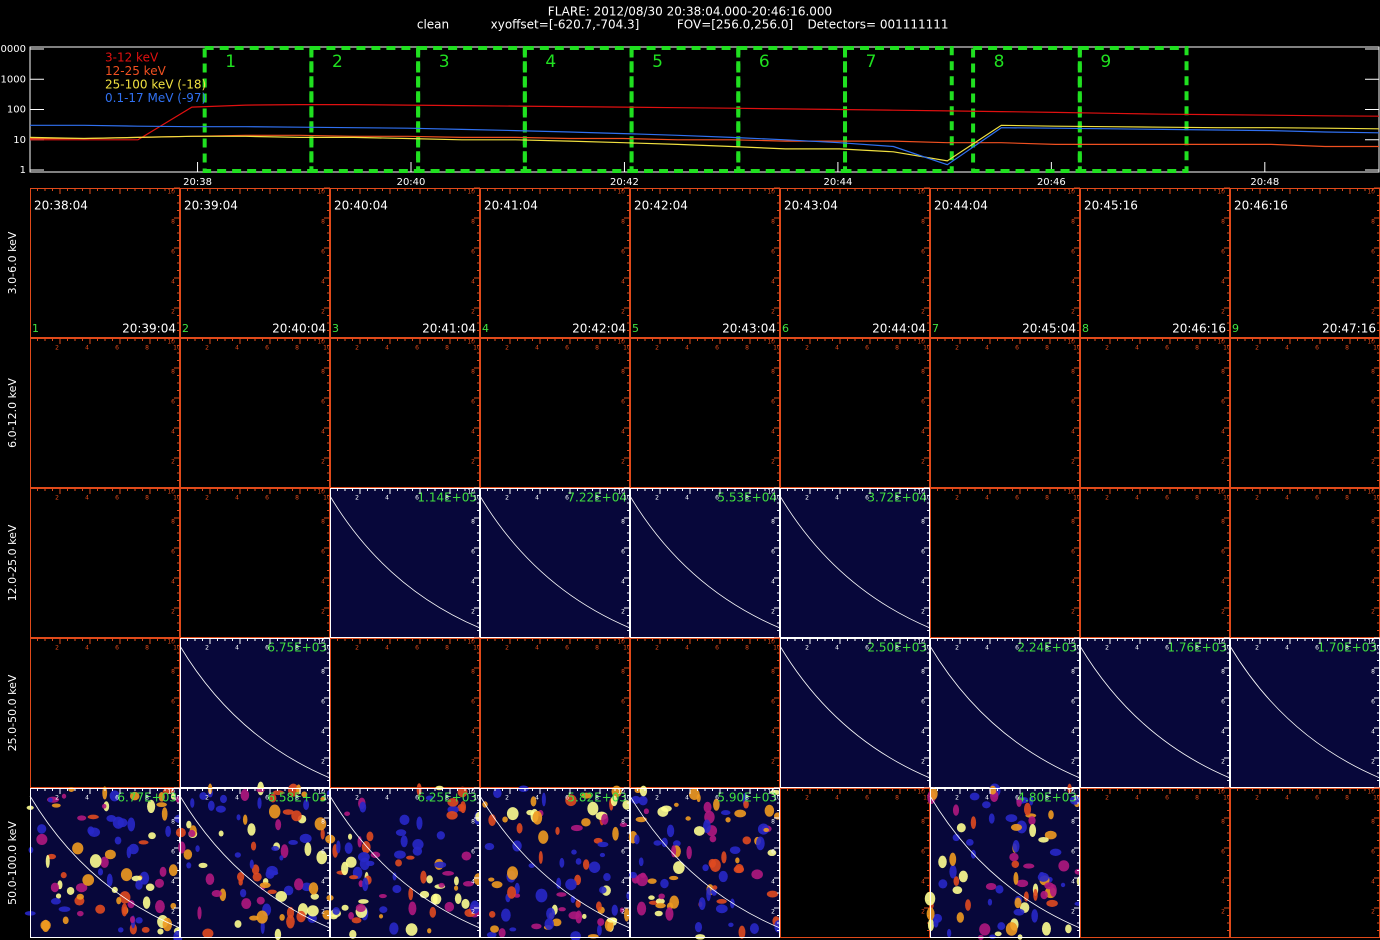 The height and width of the screenshot is (940, 1380). I want to click on interval-label: 7, so click(871, 62).